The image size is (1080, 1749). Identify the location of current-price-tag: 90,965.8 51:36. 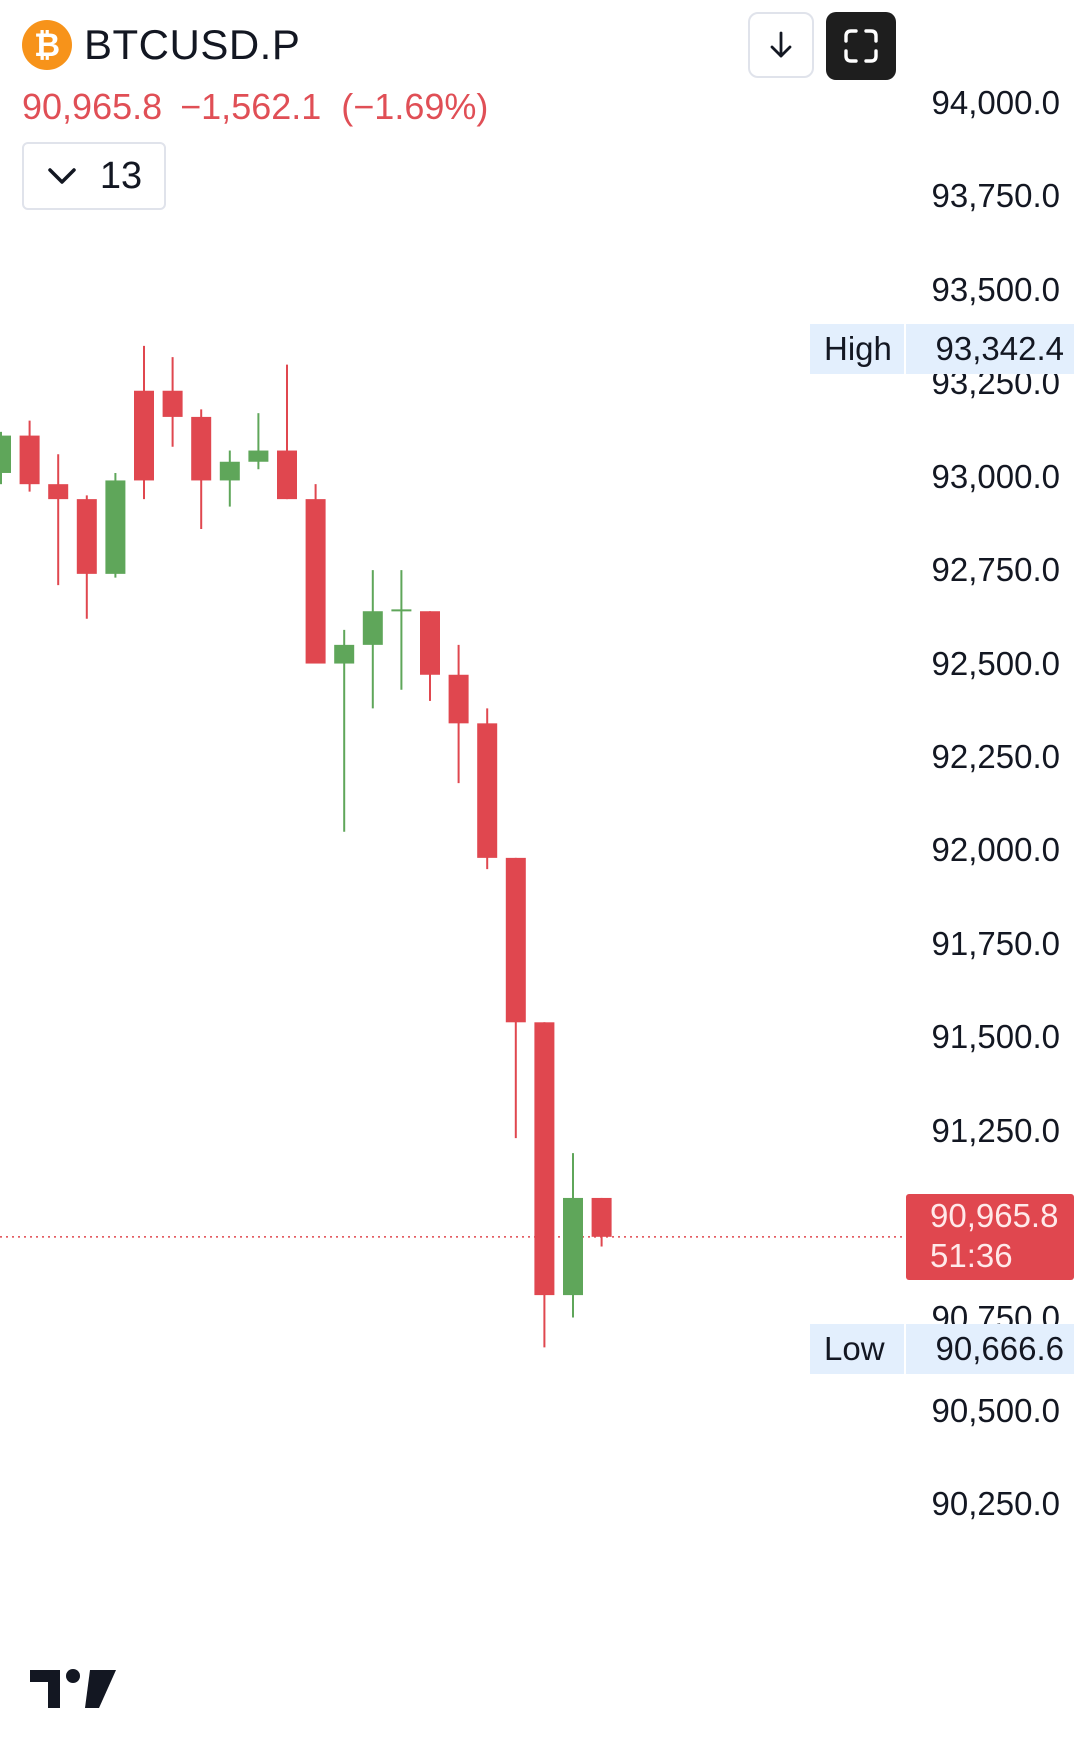
(990, 1236).